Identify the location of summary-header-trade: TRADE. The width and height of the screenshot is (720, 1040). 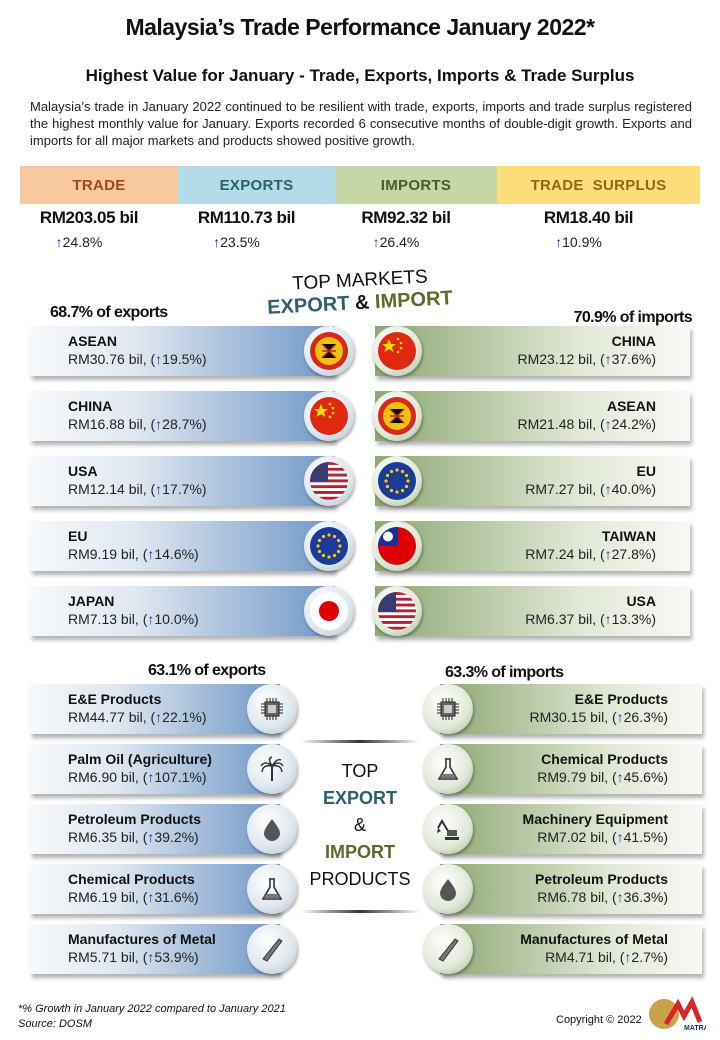
(99, 185).